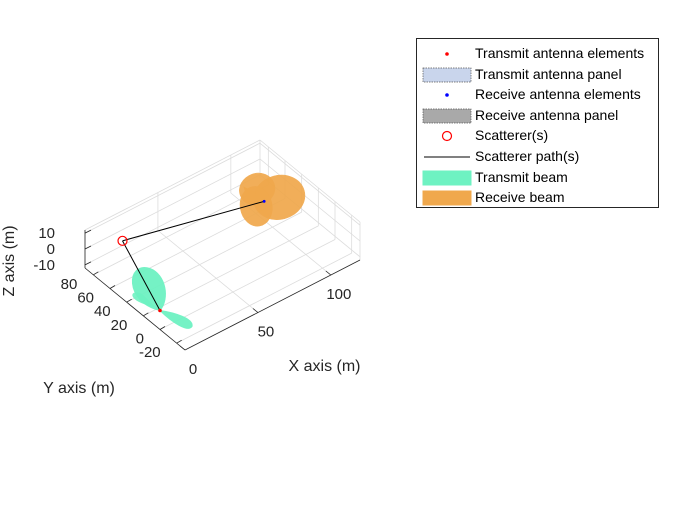 Image resolution: width=700 pixels, height=525 pixels. I want to click on legend-label: Scatterer(s), so click(512, 135).